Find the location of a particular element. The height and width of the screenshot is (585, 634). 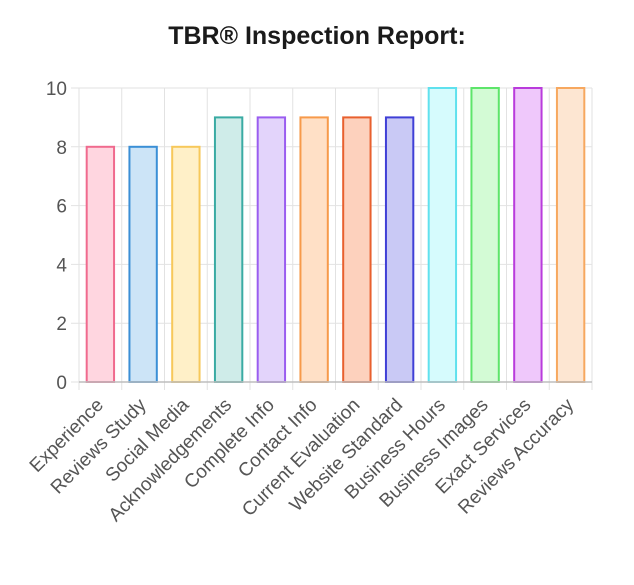

y-tick-label: 6 is located at coordinates (61, 207).